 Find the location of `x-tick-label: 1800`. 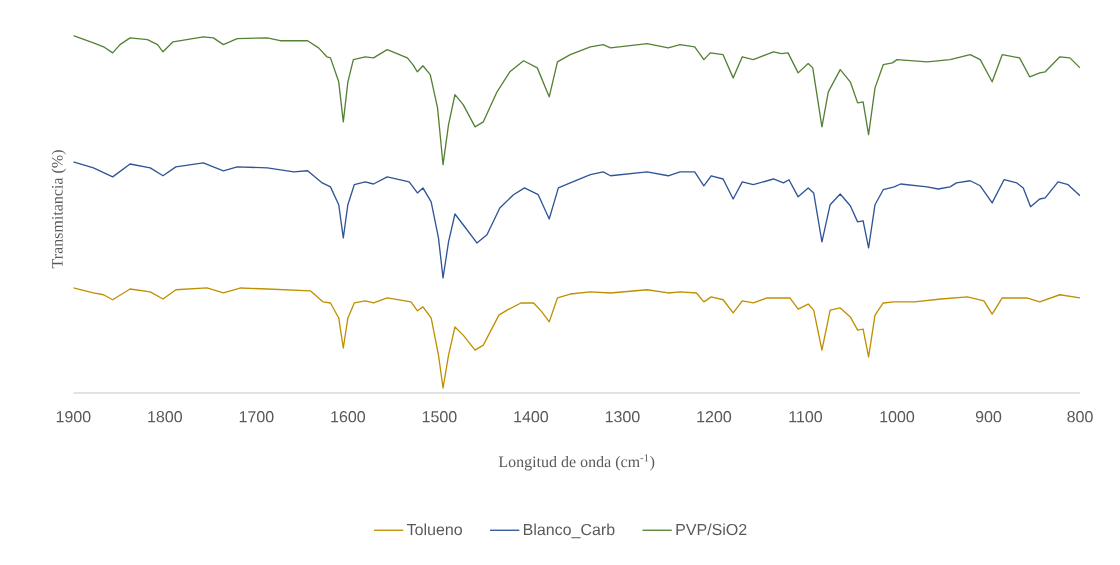

x-tick-label: 1800 is located at coordinates (165, 417).